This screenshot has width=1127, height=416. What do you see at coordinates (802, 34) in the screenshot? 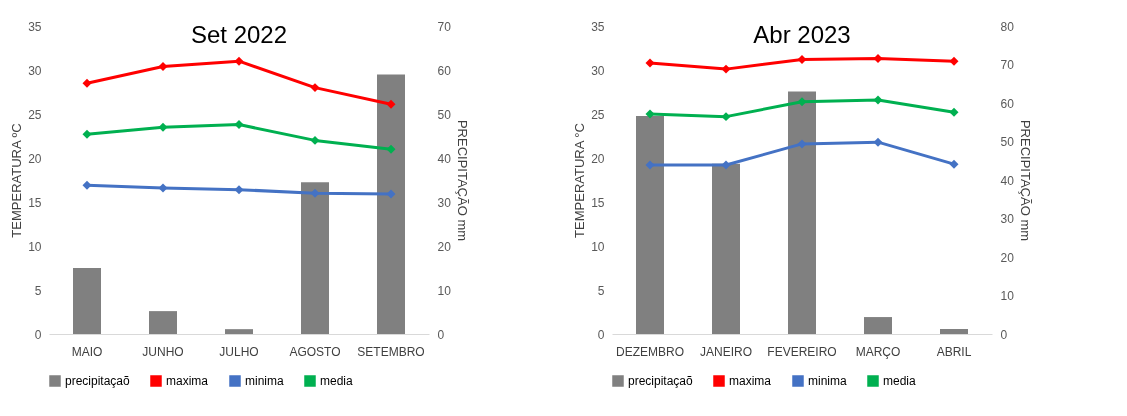
I see `chart-title: Abr 2023` at bounding box center [802, 34].